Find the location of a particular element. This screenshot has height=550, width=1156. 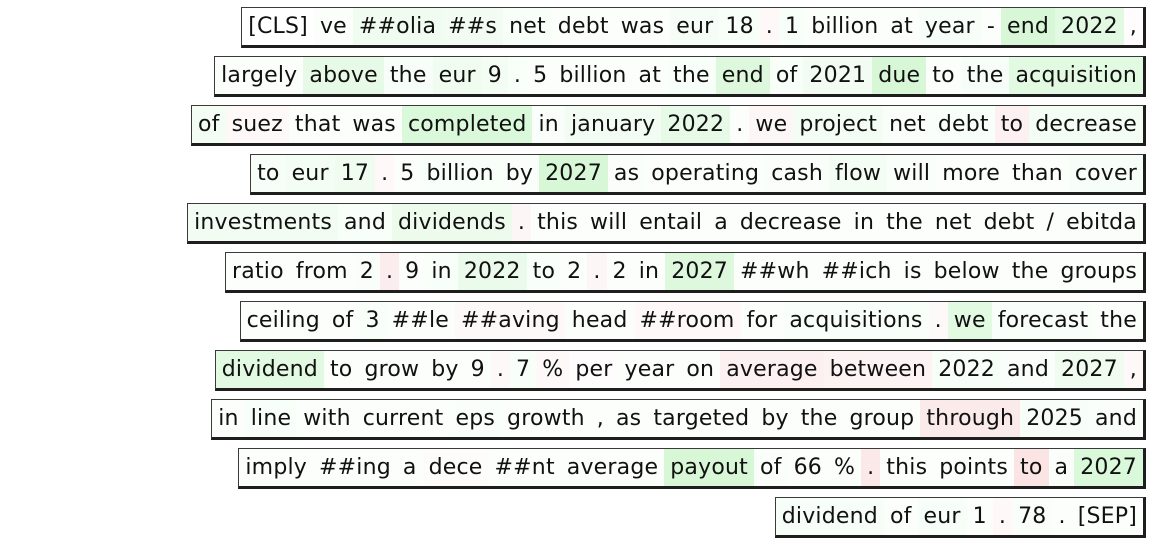

token: largely is located at coordinates (259, 75).